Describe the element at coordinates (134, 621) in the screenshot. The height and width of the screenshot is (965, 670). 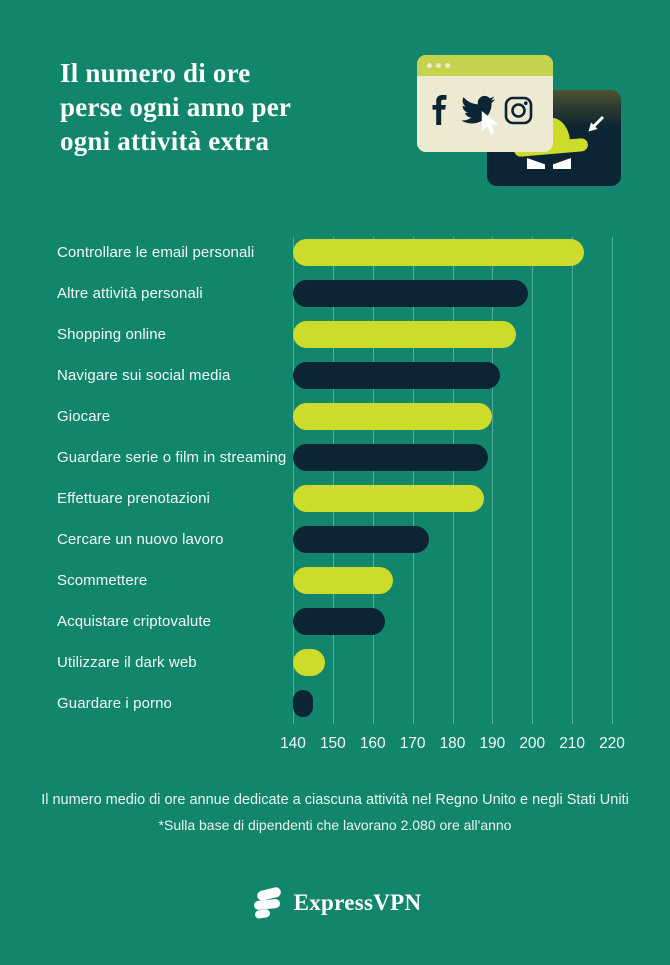
I see `category-label: Acquistare criptovalute` at that location.